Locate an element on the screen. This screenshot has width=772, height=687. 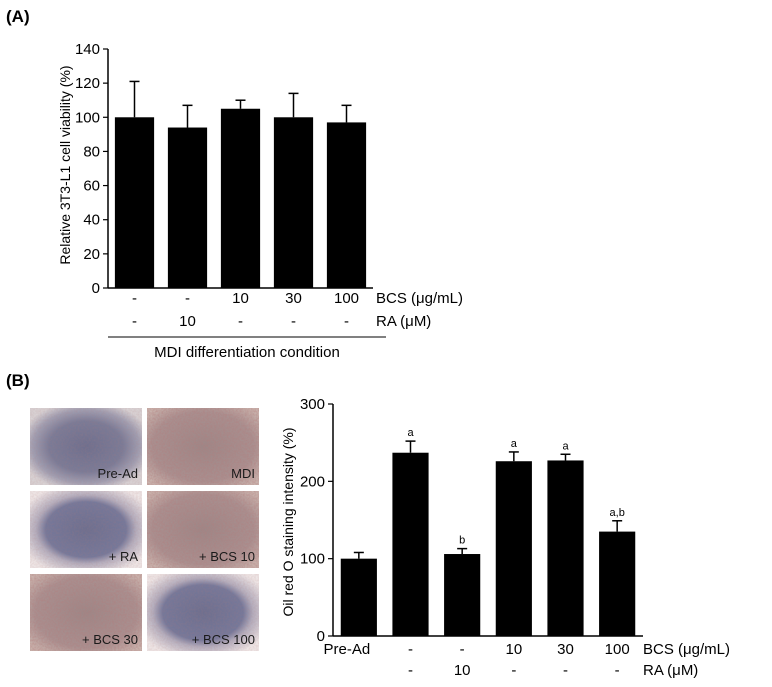
microscopy-photo: + BCS 100 is located at coordinates (203, 612).